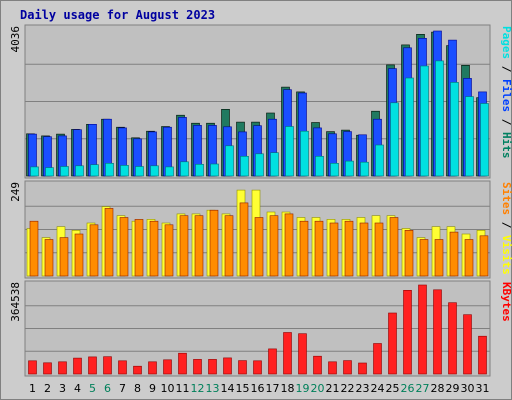  I want to click on day-label: 21, so click(333, 388).